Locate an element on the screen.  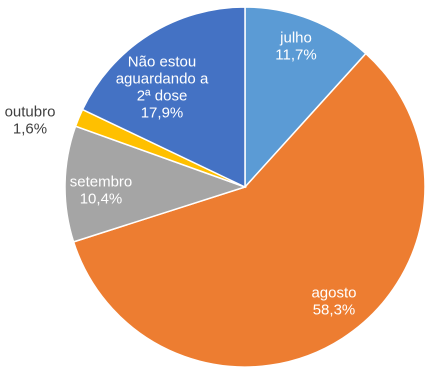
data-label-line: julho is located at coordinates (295, 38).